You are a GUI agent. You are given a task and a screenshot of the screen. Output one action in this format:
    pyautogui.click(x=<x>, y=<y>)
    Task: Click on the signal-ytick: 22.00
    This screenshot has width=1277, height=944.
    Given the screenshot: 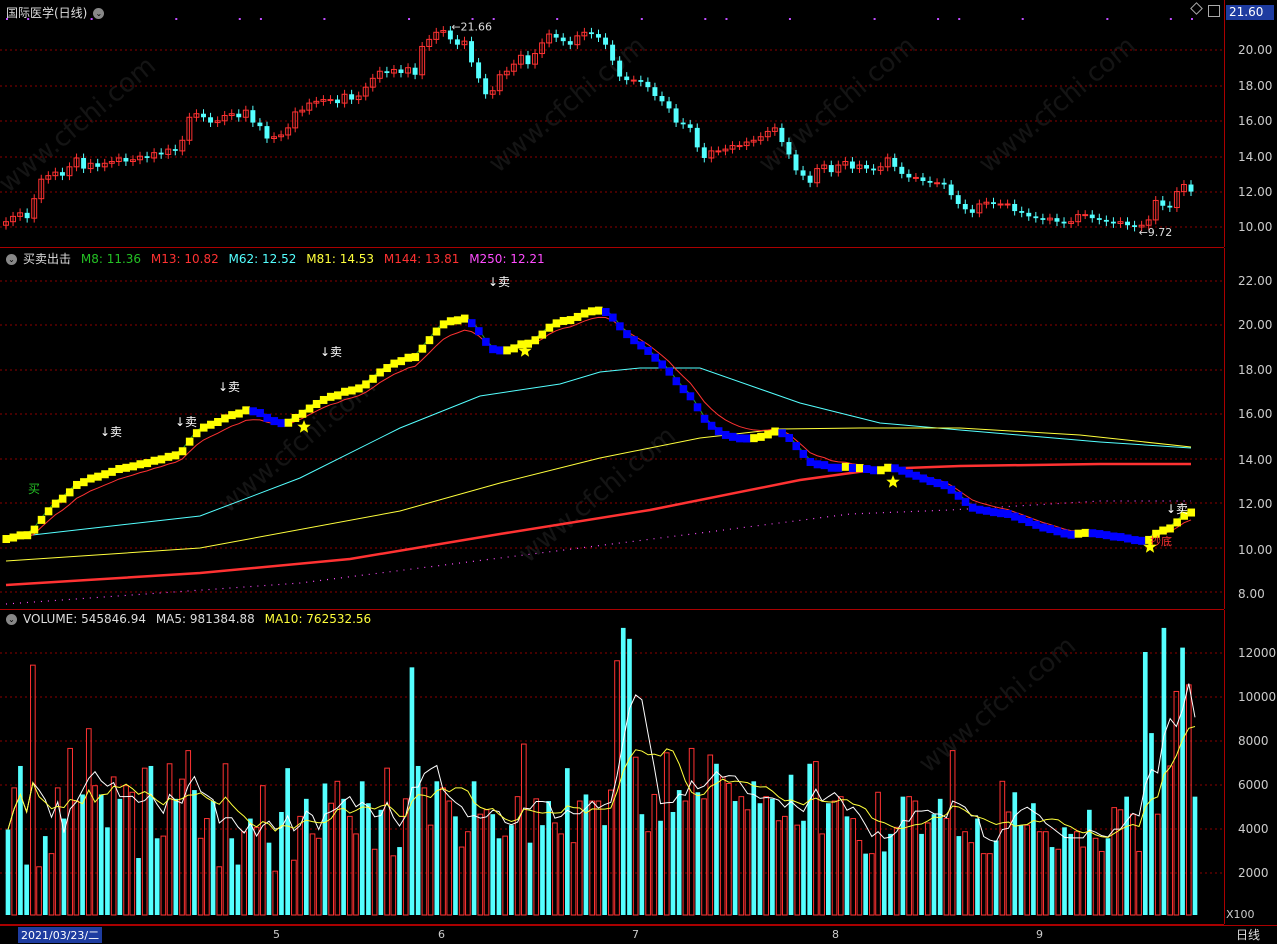 What is the action you would take?
    pyautogui.click(x=1255, y=281)
    